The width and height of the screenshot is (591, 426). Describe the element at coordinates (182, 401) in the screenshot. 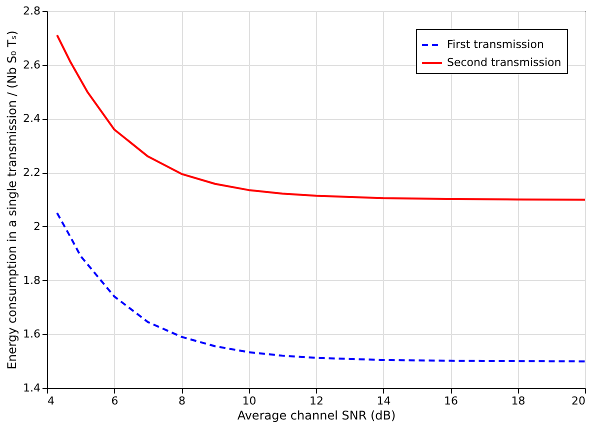

I see `x-tick-label: 8` at that location.